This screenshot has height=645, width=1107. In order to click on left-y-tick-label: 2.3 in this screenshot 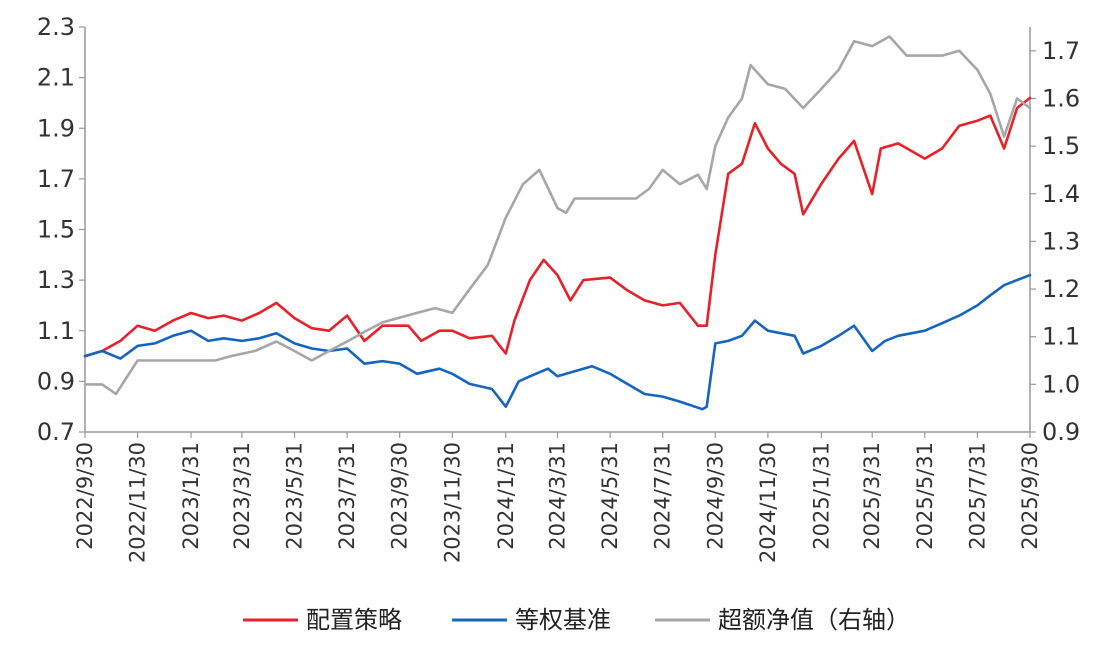, I will do `click(56, 27)`.